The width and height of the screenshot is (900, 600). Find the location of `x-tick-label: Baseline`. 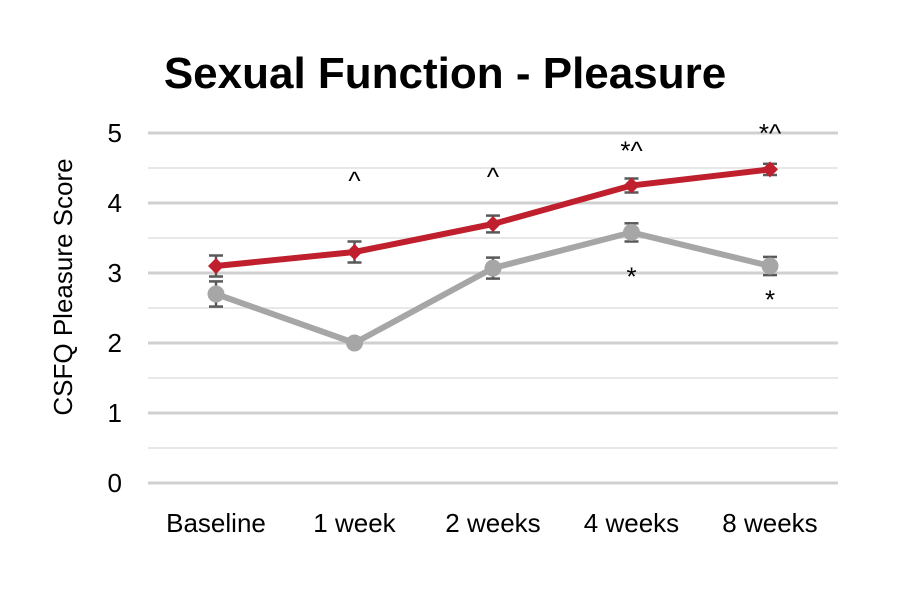

x-tick-label: Baseline is located at coordinates (216, 523).